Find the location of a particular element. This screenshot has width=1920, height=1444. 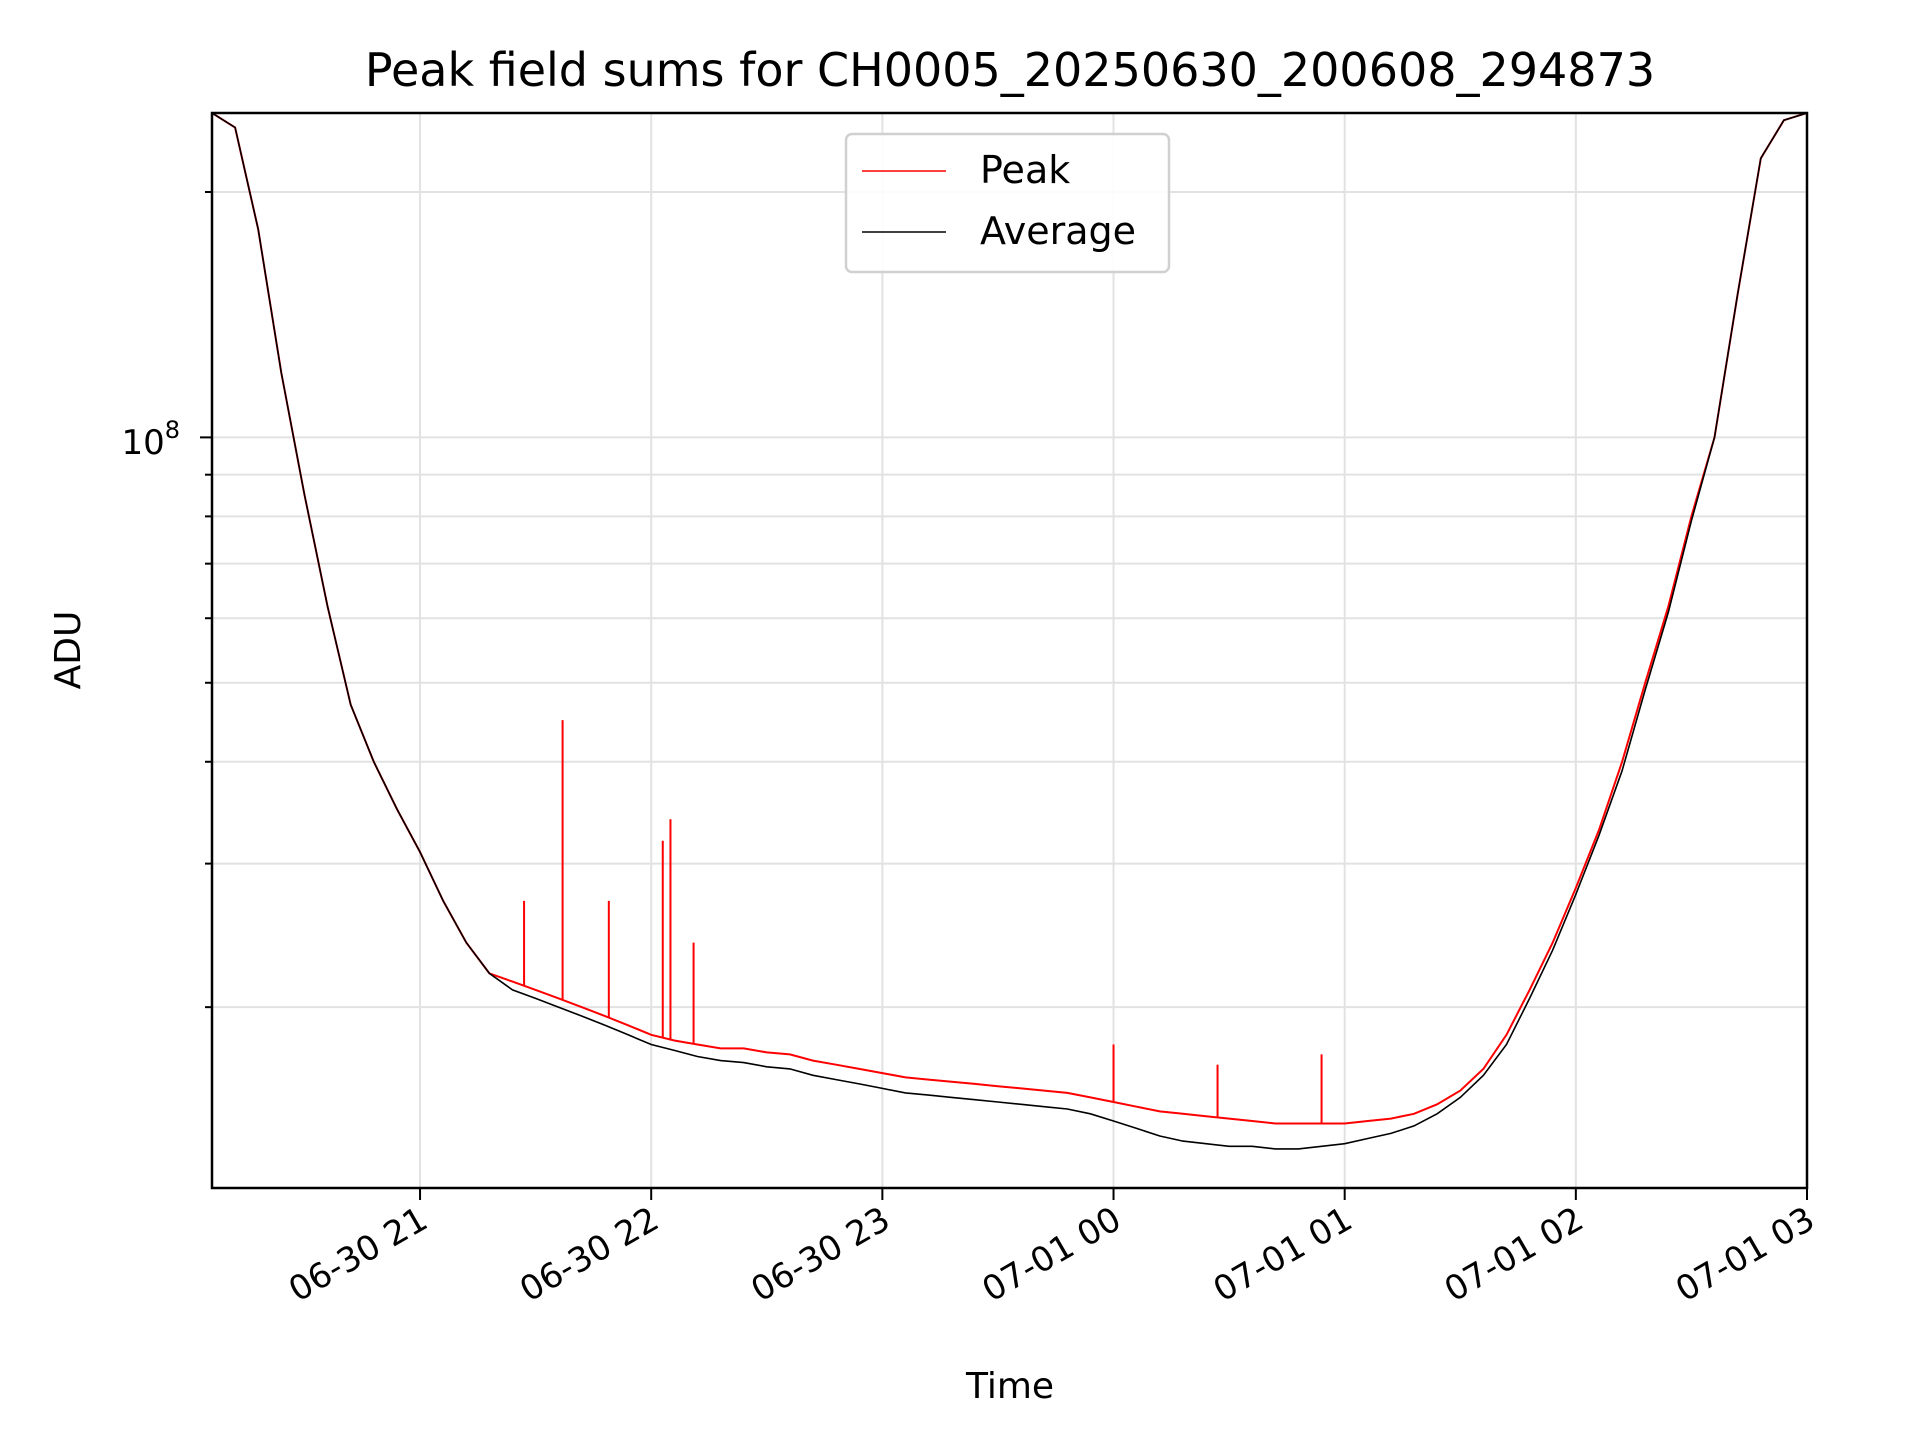

x-tick-label: 07-01 02 is located at coordinates (1514, 1254).